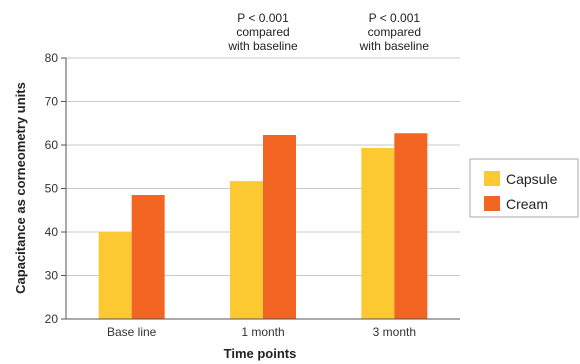  What do you see at coordinates (52, 189) in the screenshot?
I see `y-tick-label: 50` at bounding box center [52, 189].